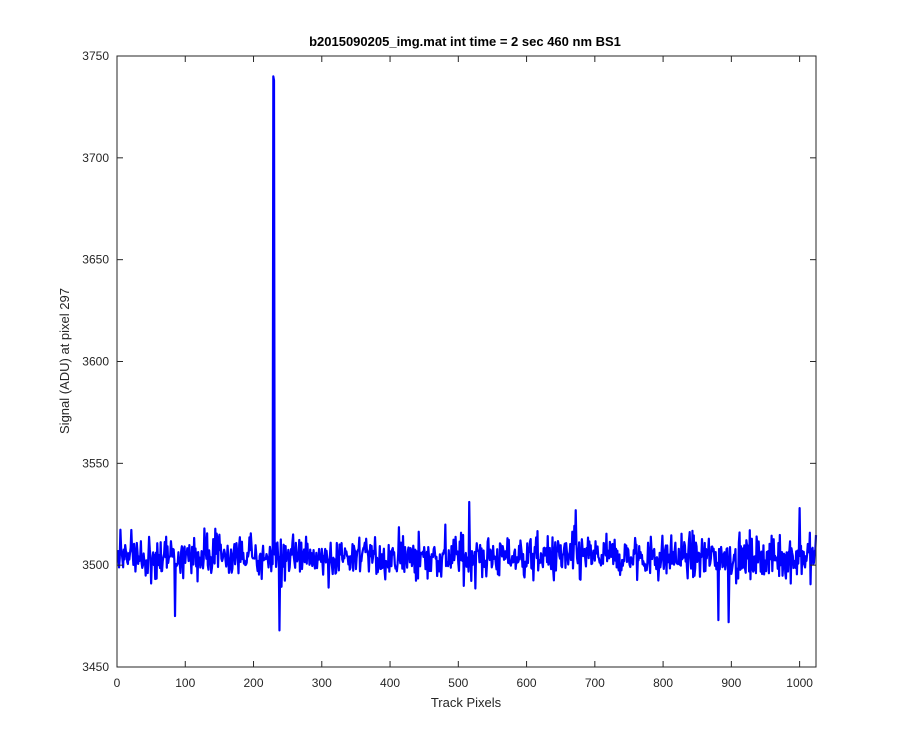 This screenshot has height=755, width=900. What do you see at coordinates (390, 683) in the screenshot?
I see `x-tick-label-4: 400` at bounding box center [390, 683].